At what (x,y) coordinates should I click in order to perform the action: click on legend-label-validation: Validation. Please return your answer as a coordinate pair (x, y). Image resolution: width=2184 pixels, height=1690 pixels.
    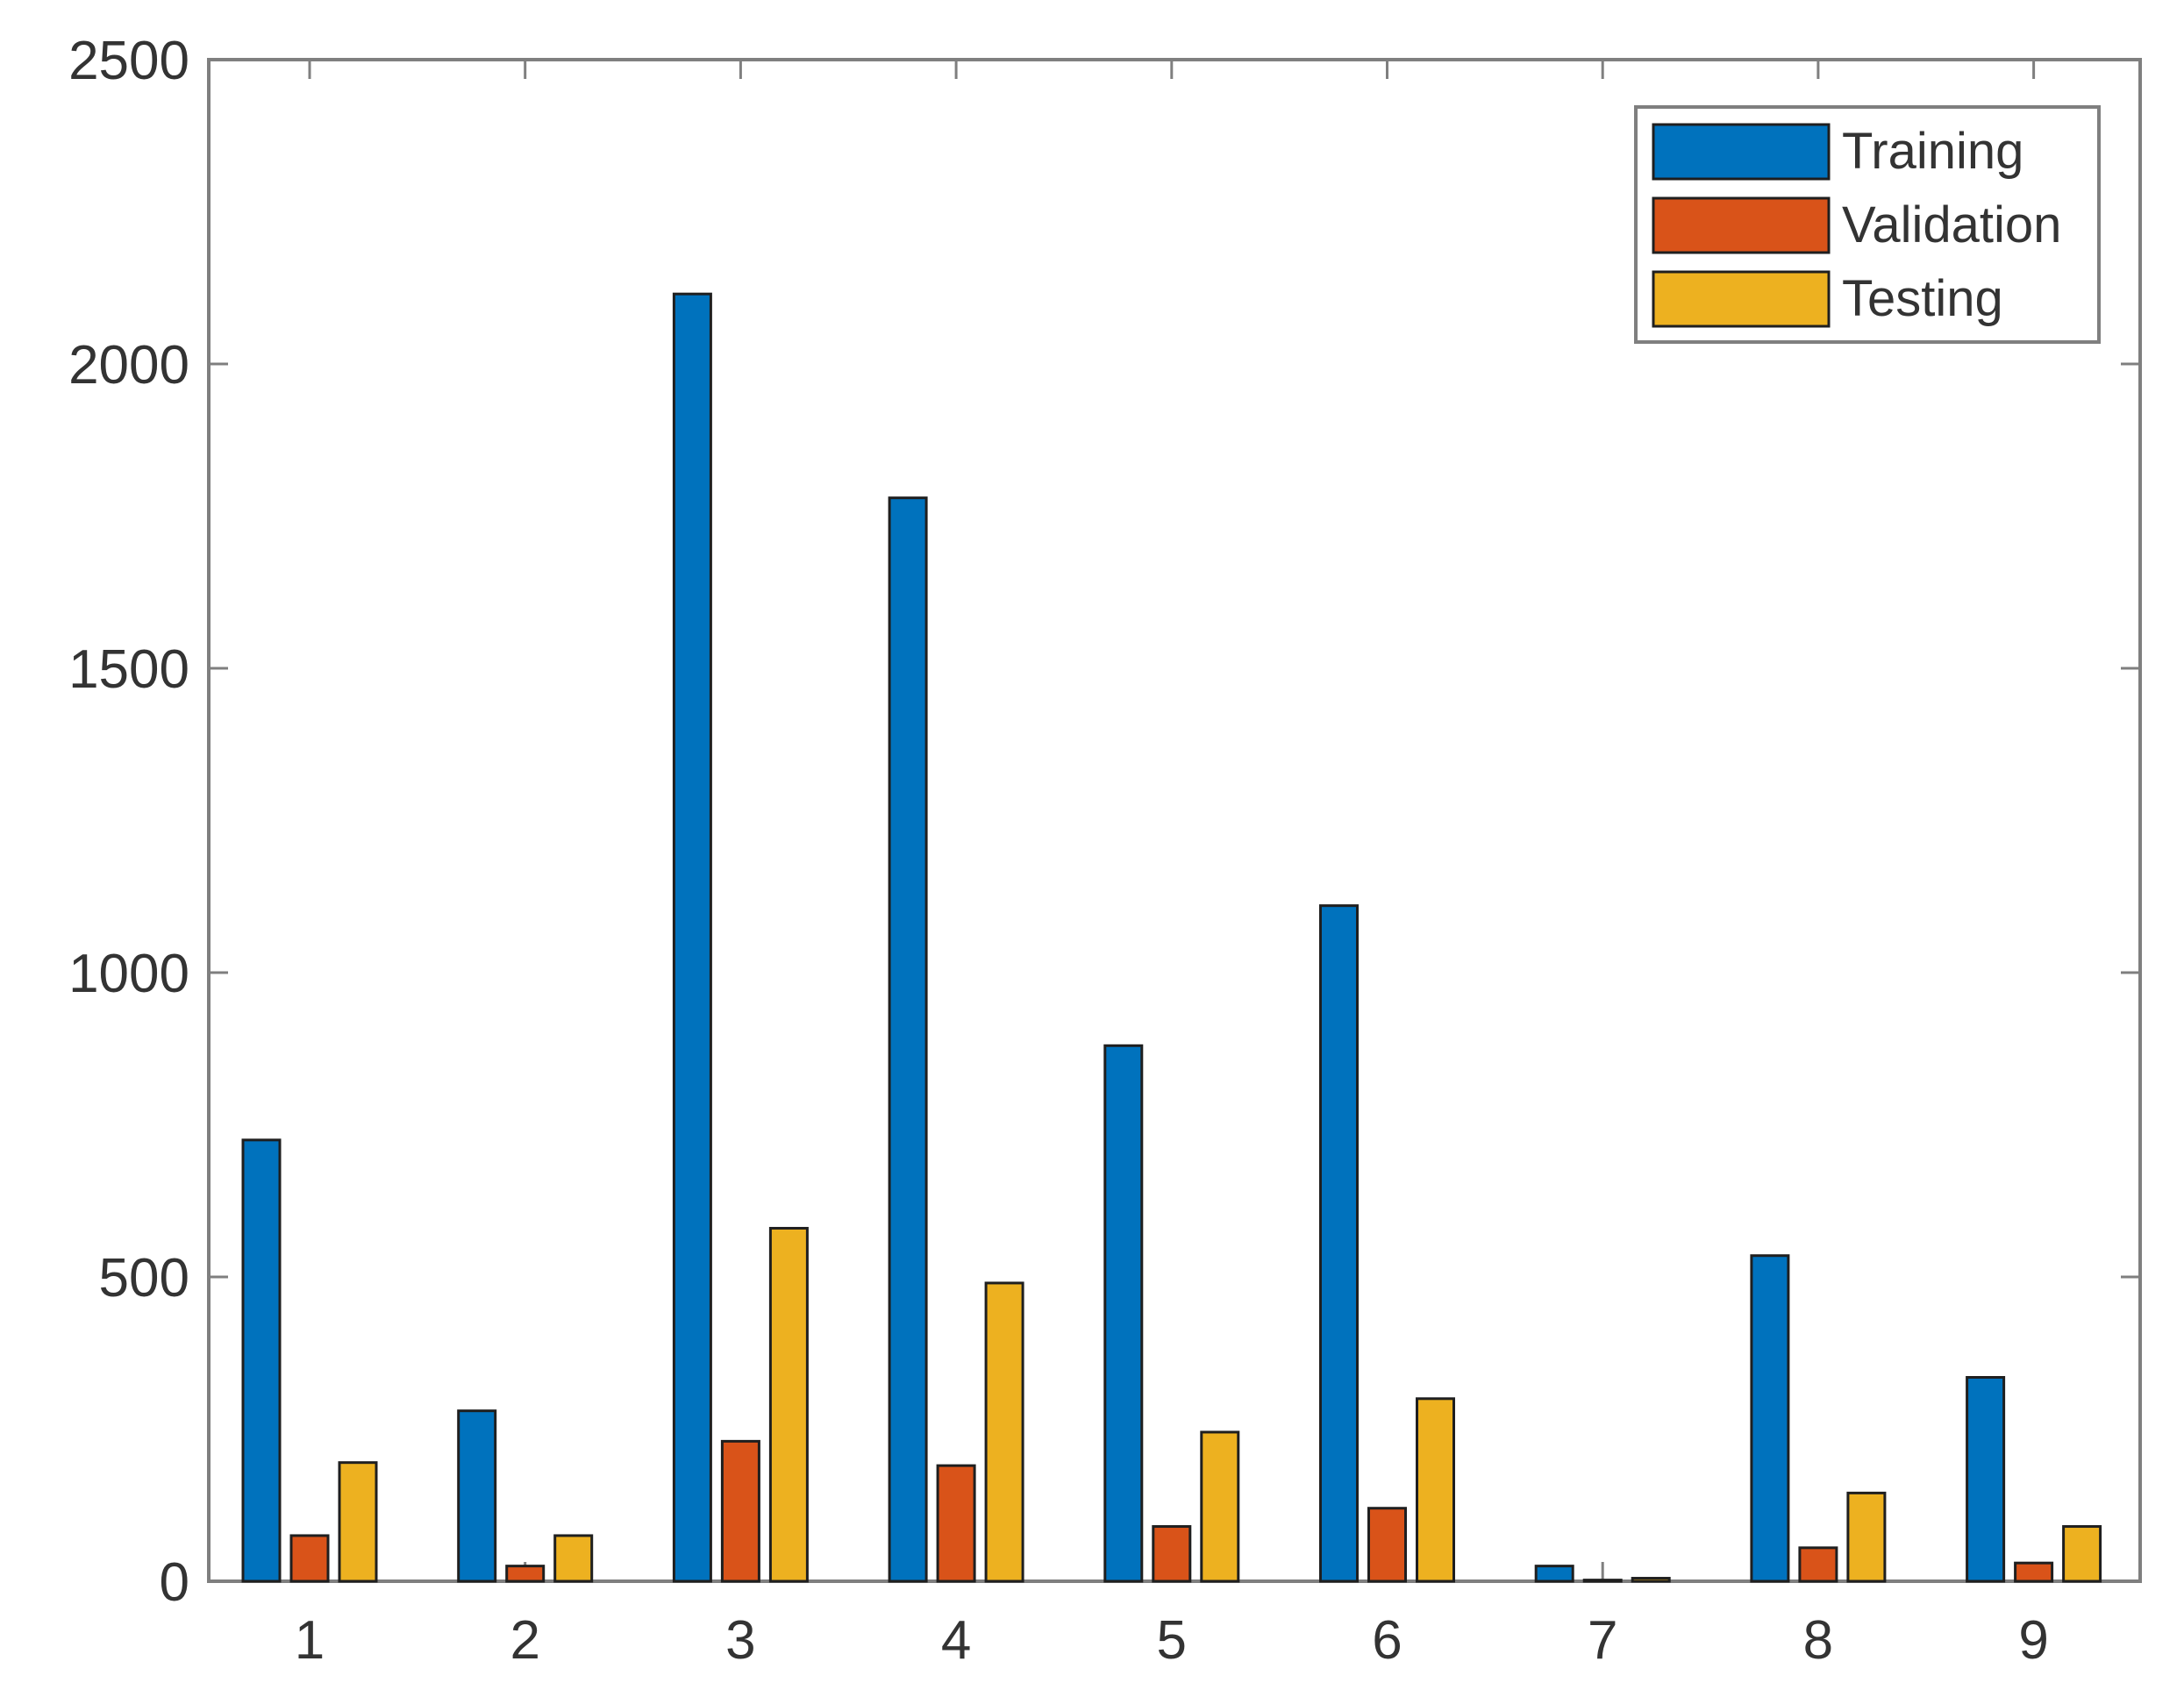
    Looking at the image, I should click on (1951, 224).